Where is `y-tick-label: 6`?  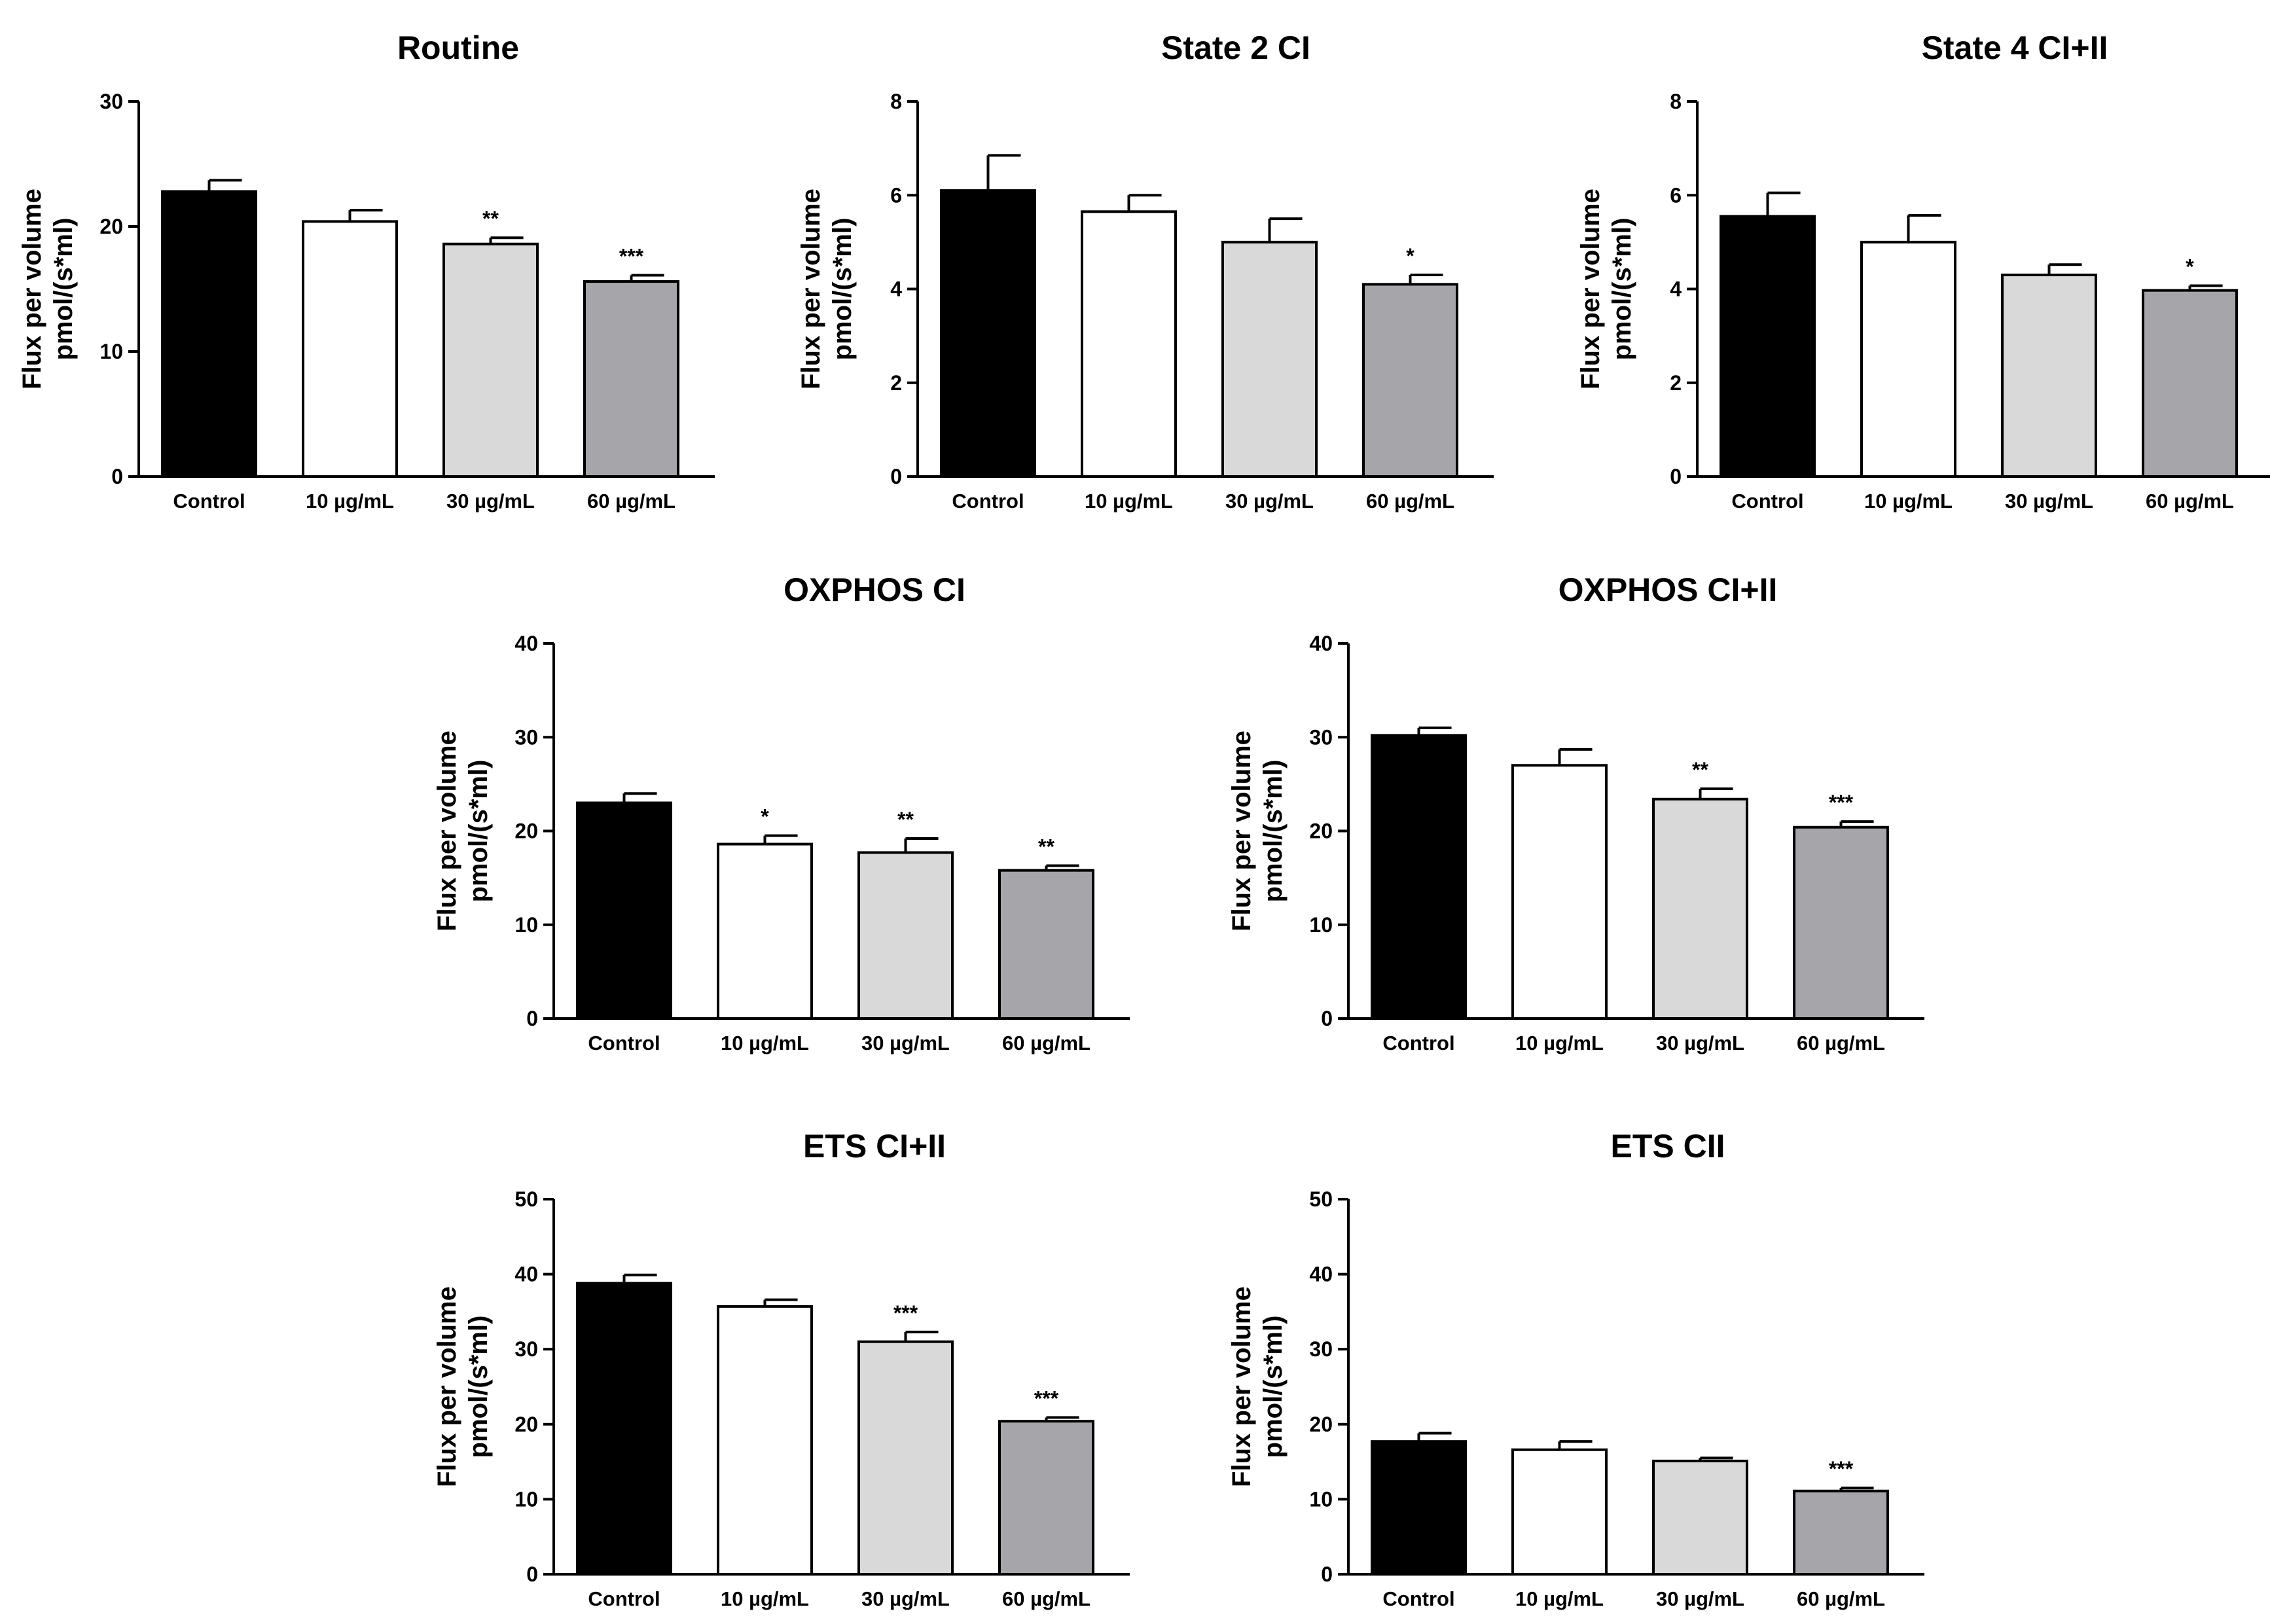 y-tick-label: 6 is located at coordinates (1676, 195).